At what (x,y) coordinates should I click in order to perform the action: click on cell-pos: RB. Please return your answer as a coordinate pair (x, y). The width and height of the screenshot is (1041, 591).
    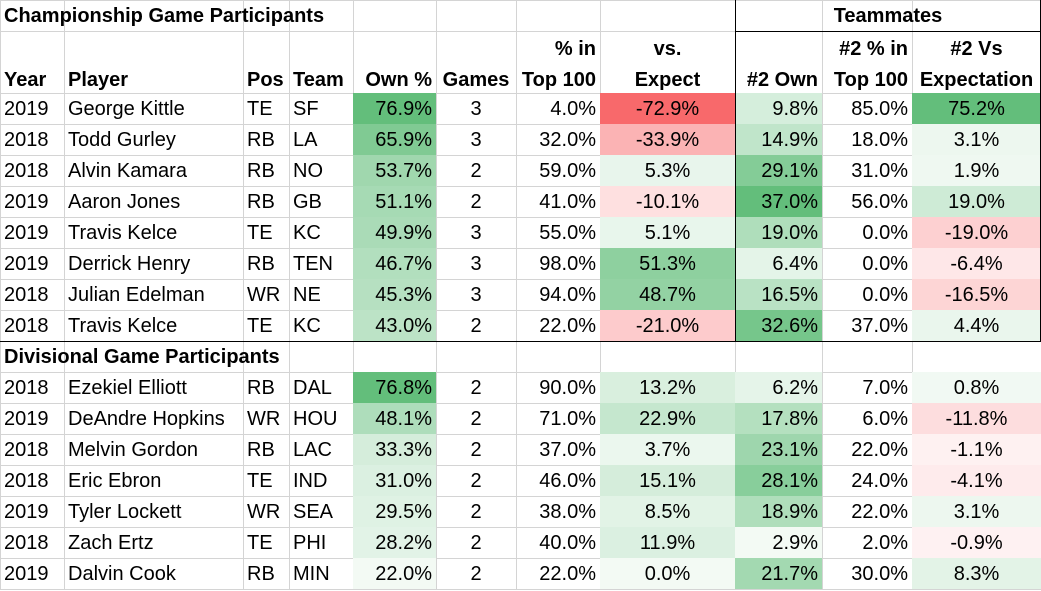
    Looking at the image, I should click on (261, 201).